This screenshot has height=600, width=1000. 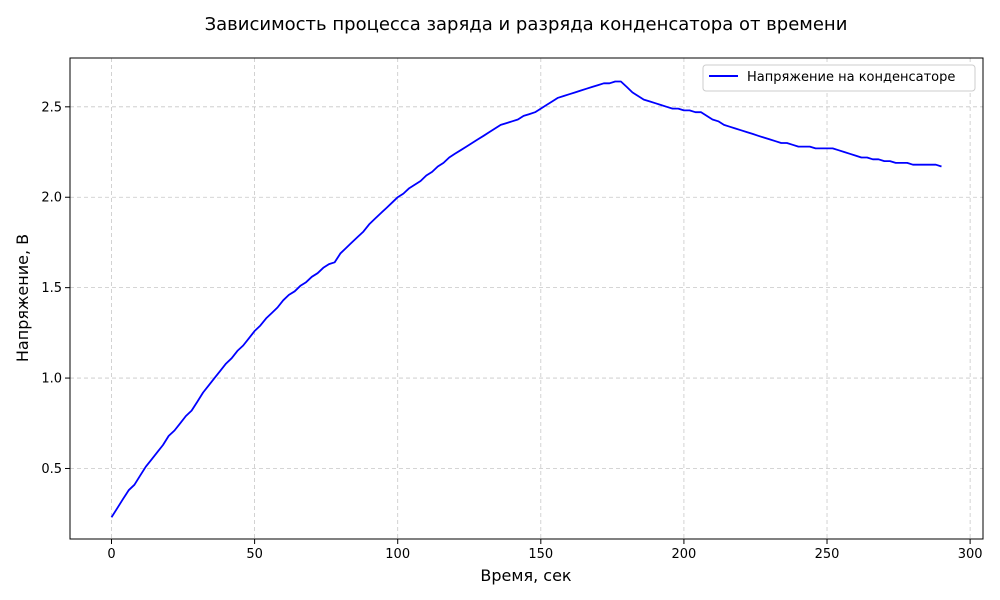 I want to click on y-tick-label: 1.5, so click(x=51, y=288).